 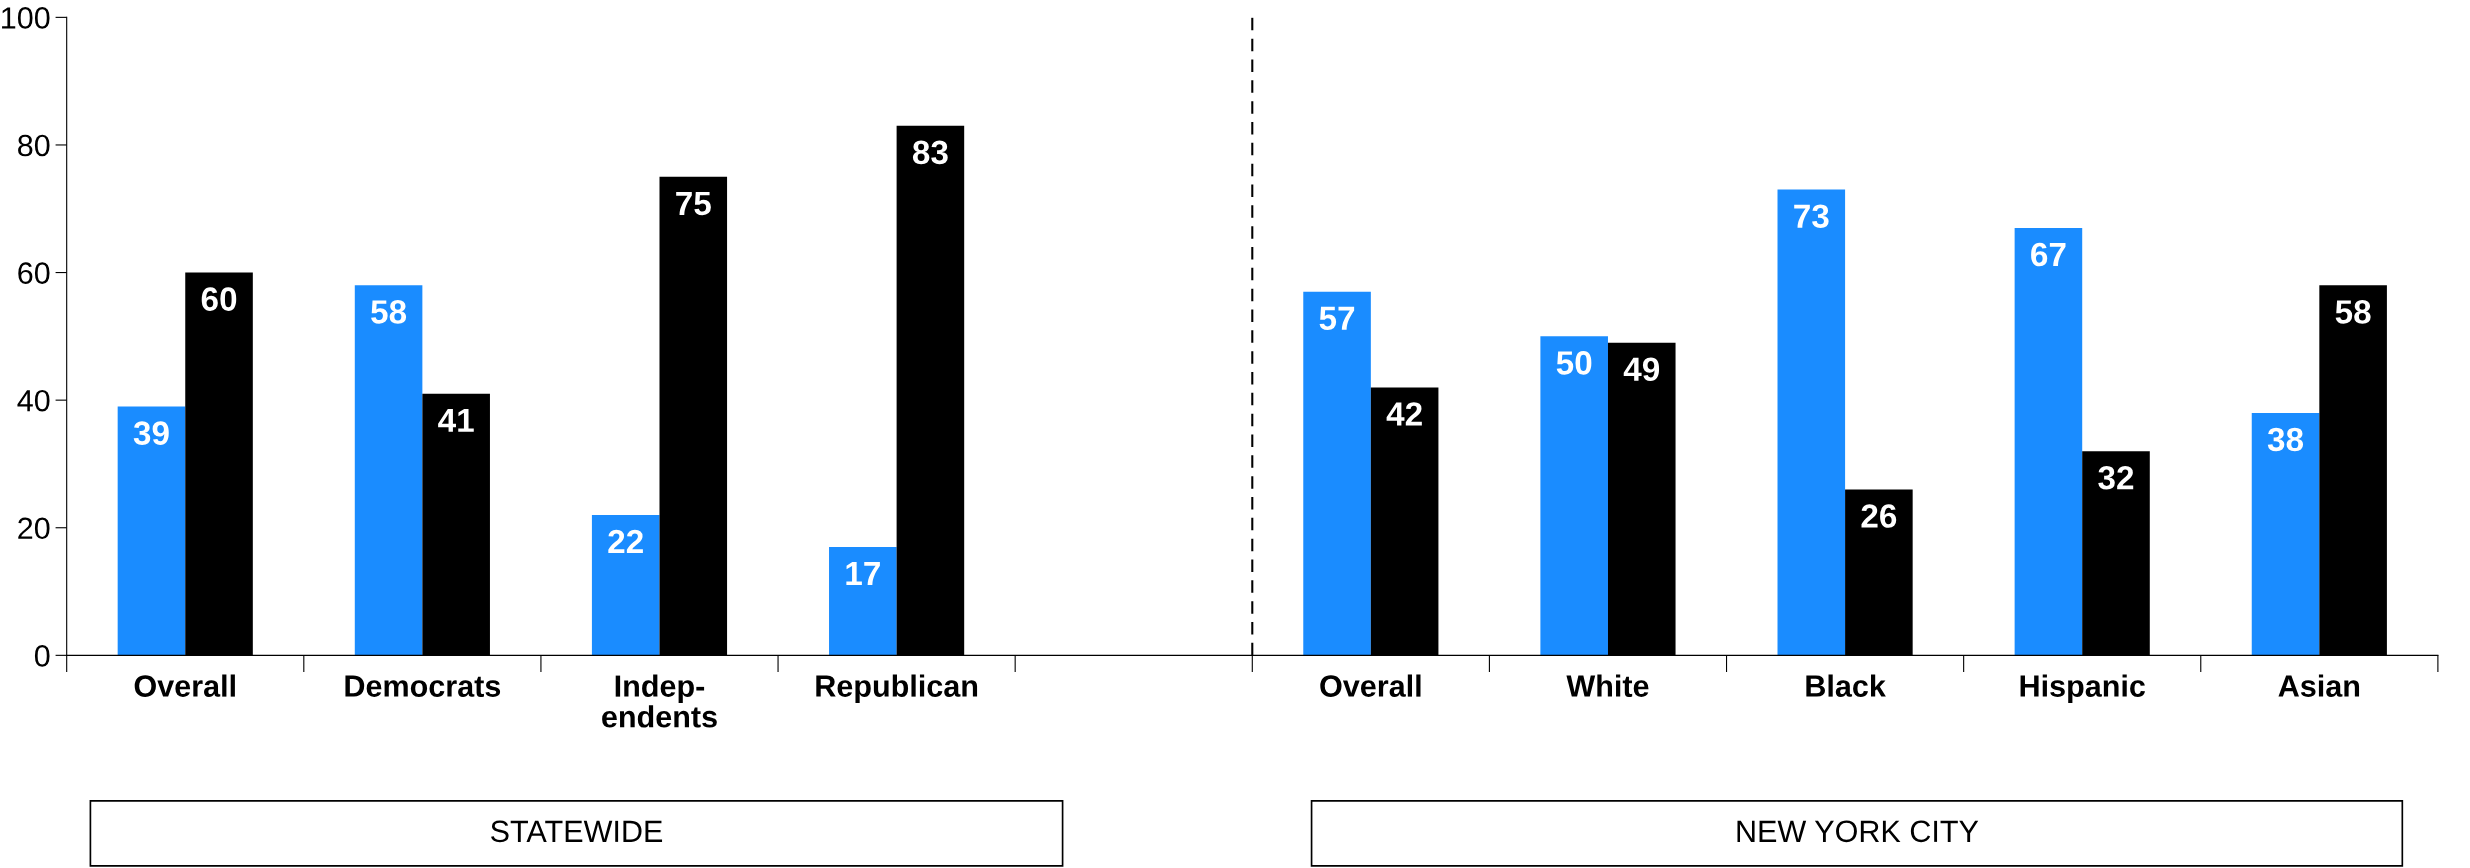 I want to click on data-label: 22, so click(x=625, y=541).